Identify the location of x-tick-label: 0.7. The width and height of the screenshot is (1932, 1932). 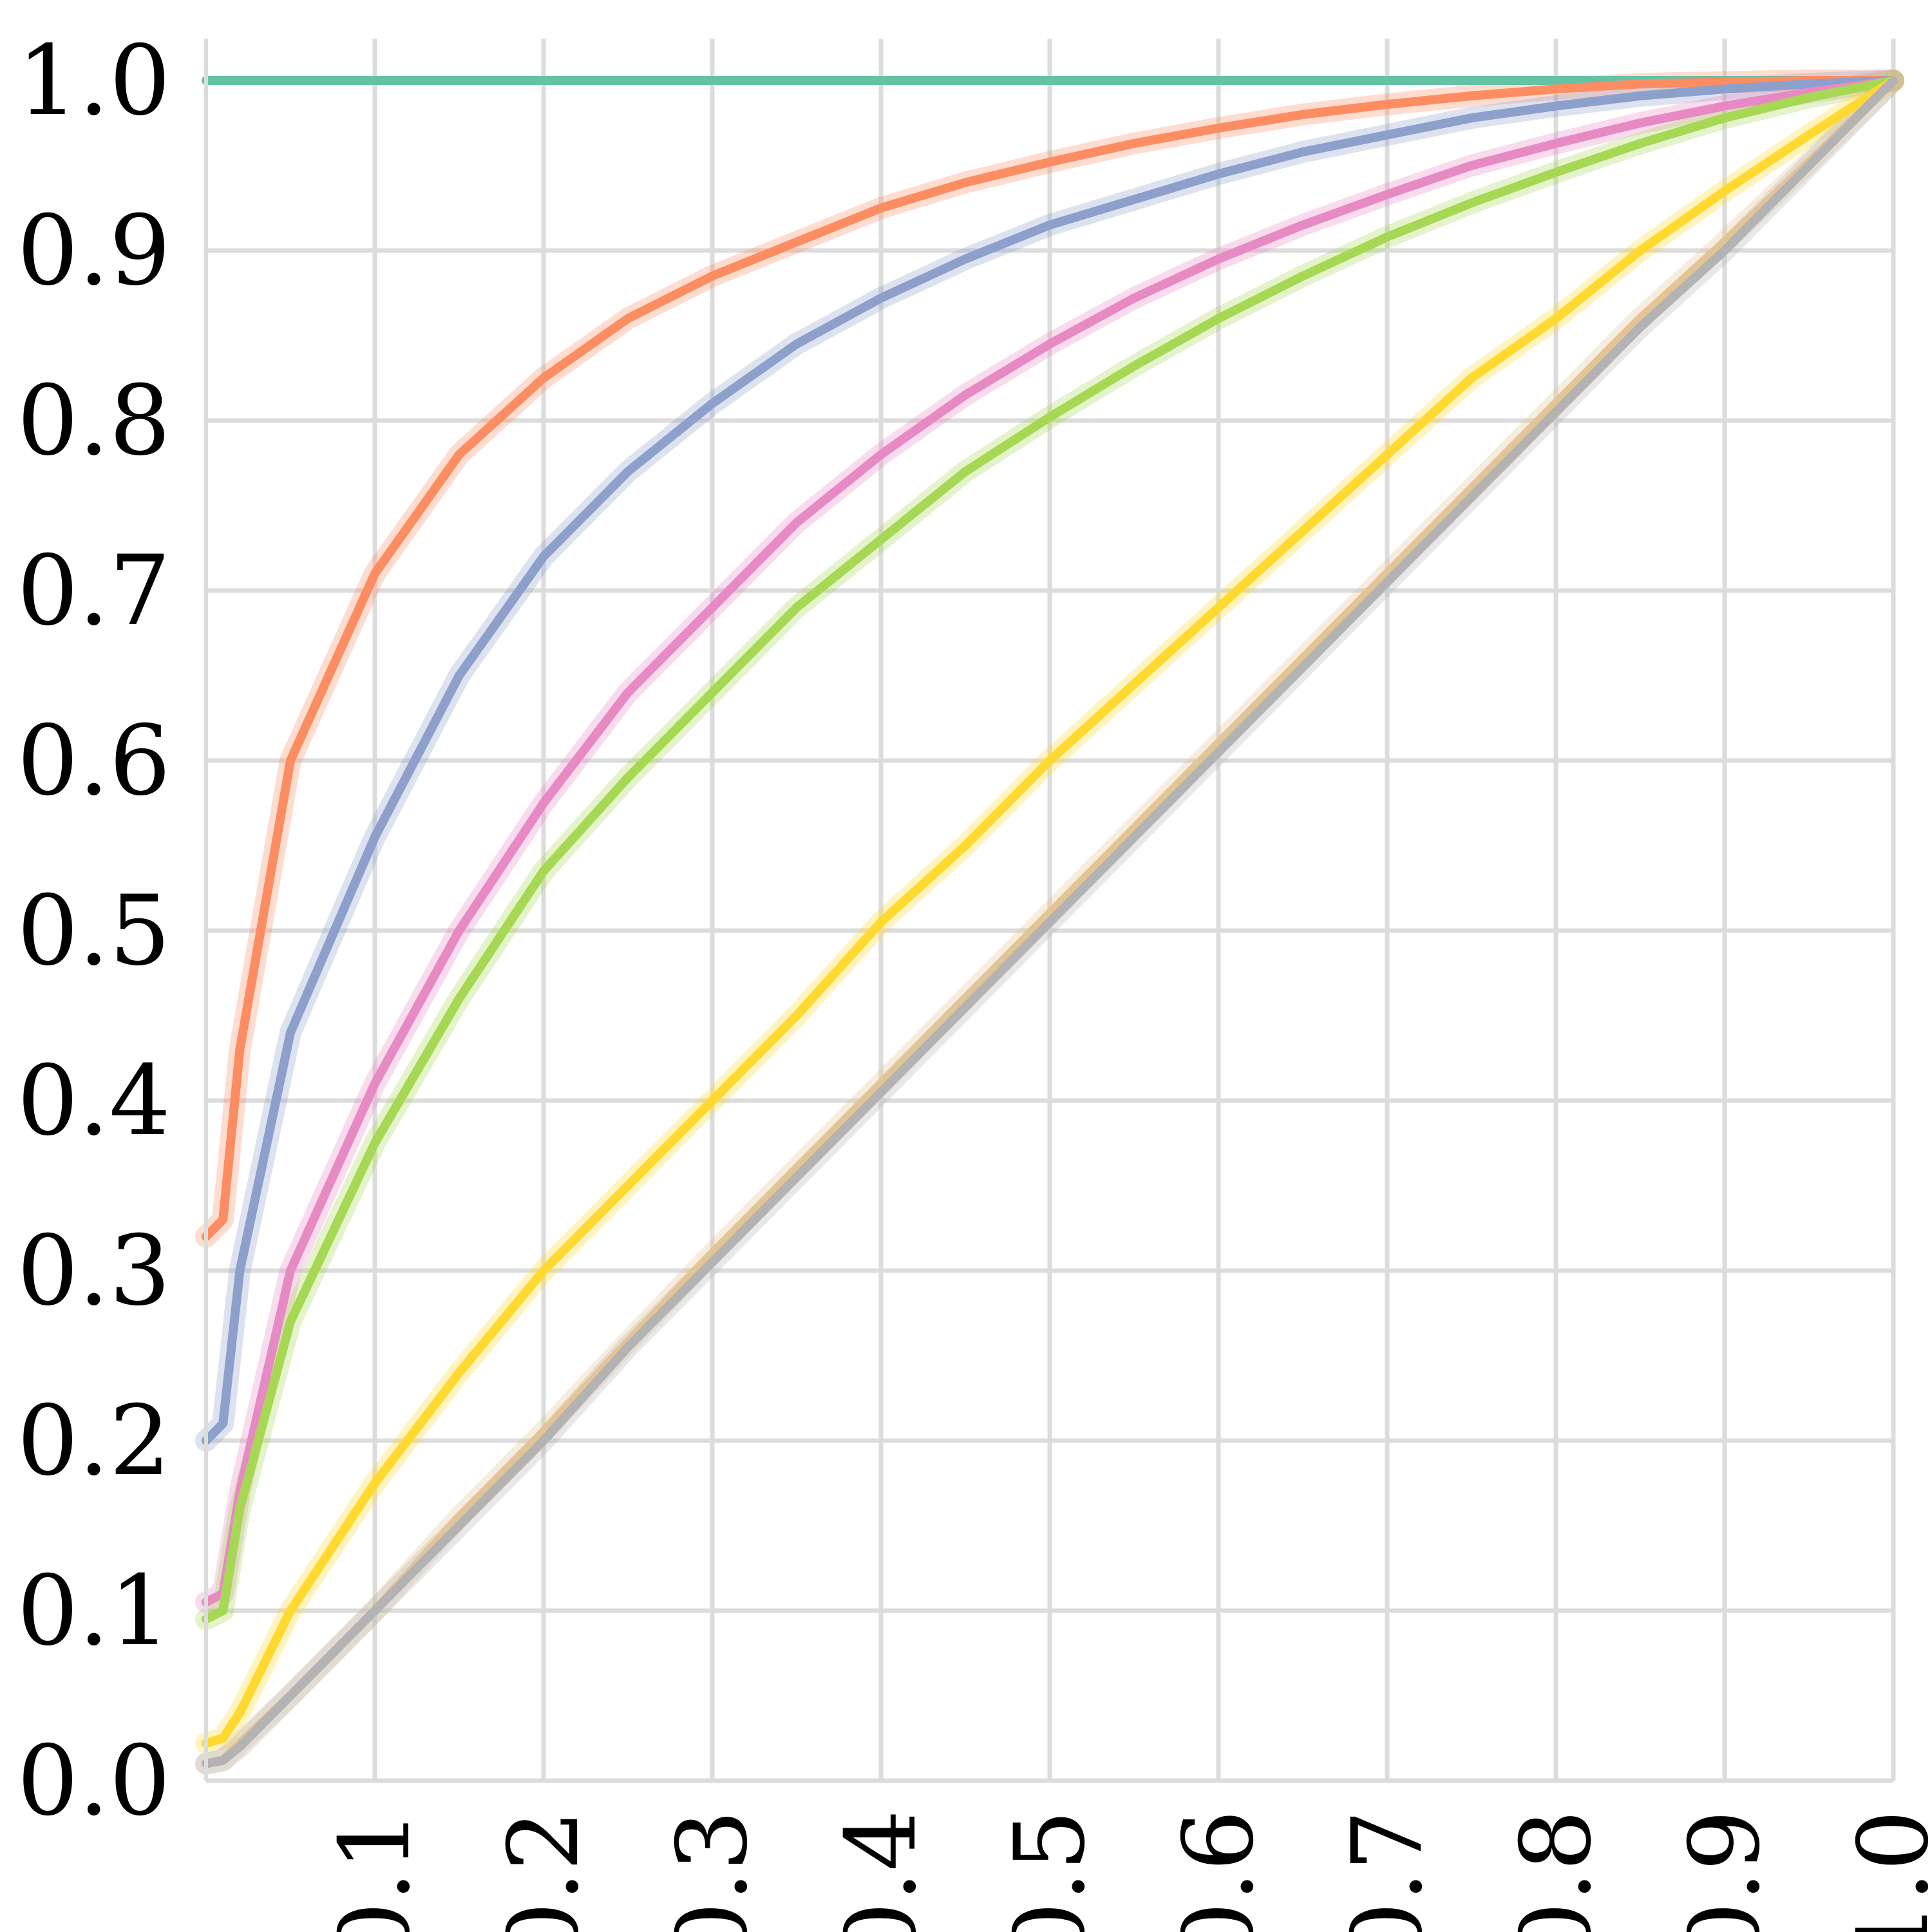
(1388, 1871).